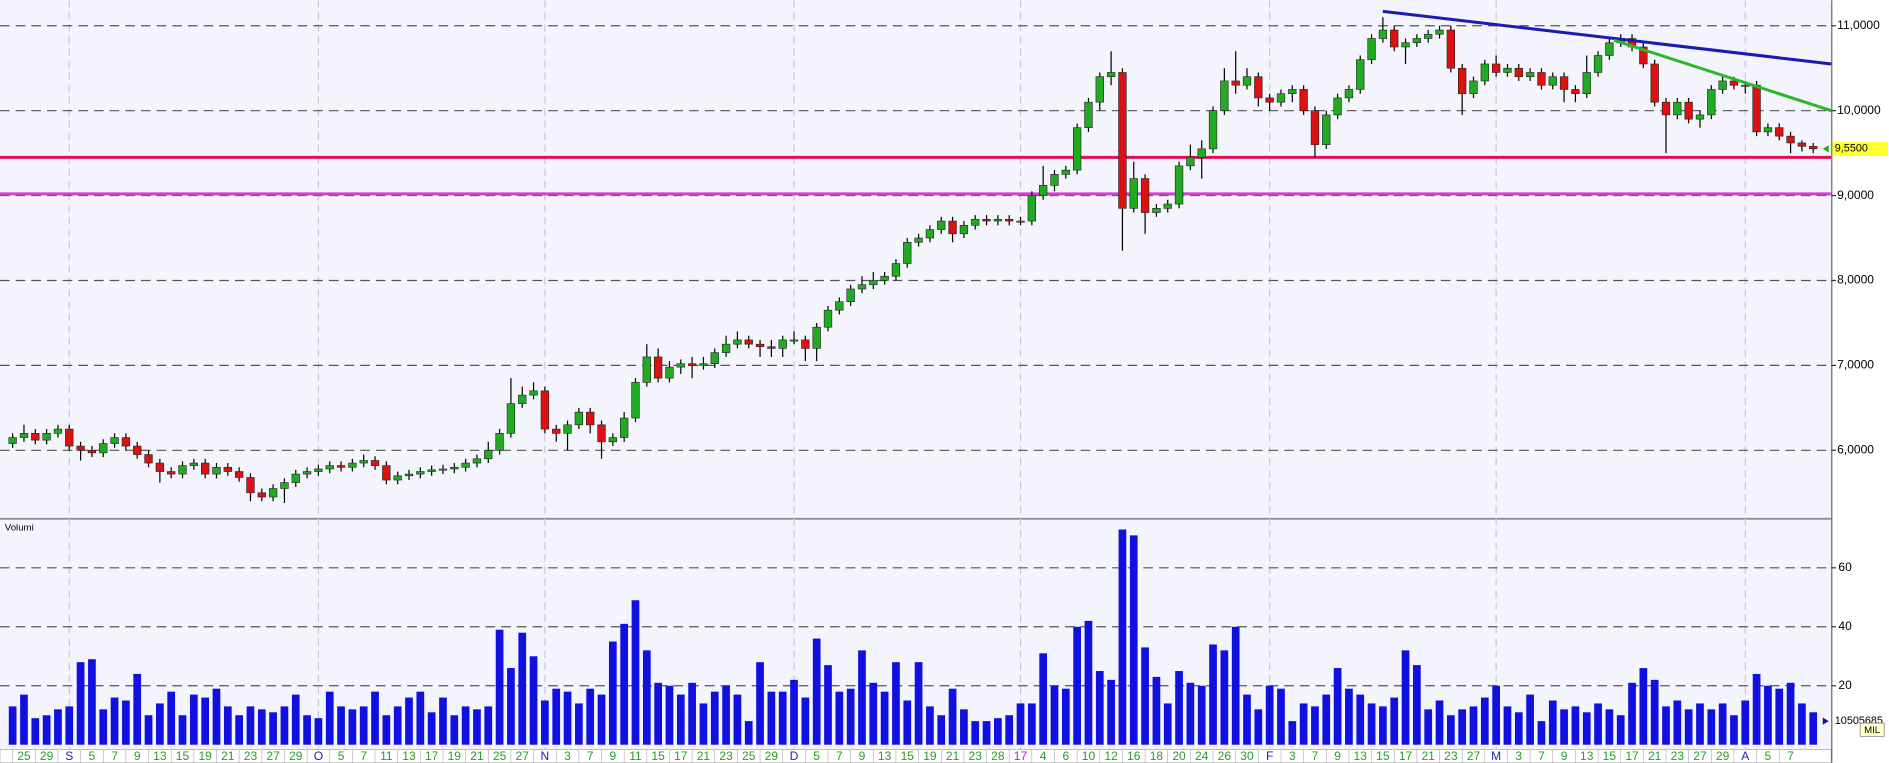 This screenshot has width=1889, height=763. What do you see at coordinates (1678, 756) in the screenshot?
I see `x-tick-label: 23` at bounding box center [1678, 756].